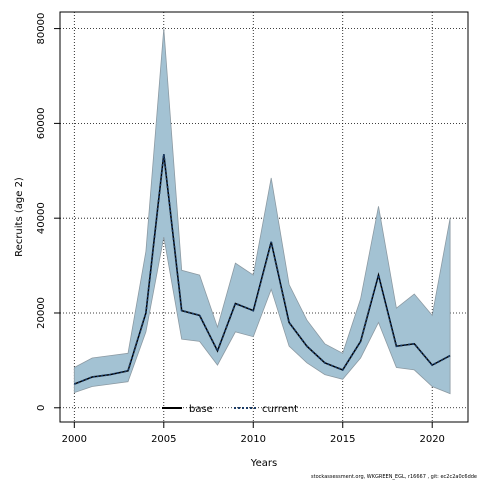  What do you see at coordinates (41, 408) in the screenshot?
I see `y-tick-label: 0` at bounding box center [41, 408].